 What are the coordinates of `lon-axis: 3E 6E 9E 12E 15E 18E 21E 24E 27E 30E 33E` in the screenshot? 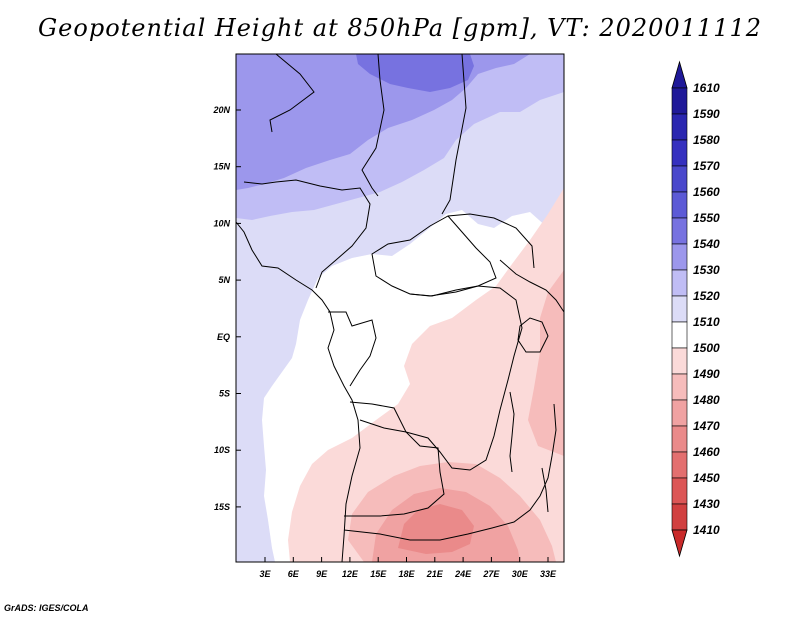 It's located at (408, 568).